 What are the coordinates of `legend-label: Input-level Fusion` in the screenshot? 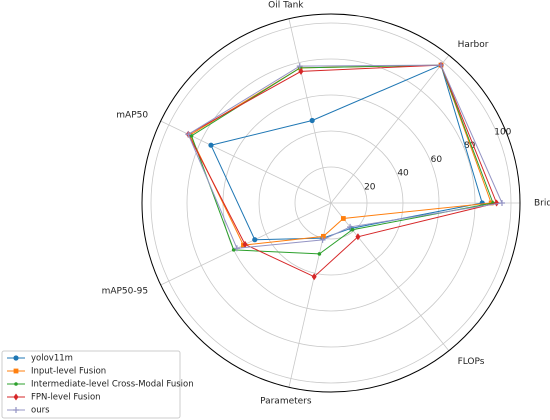 It's located at (68, 372).